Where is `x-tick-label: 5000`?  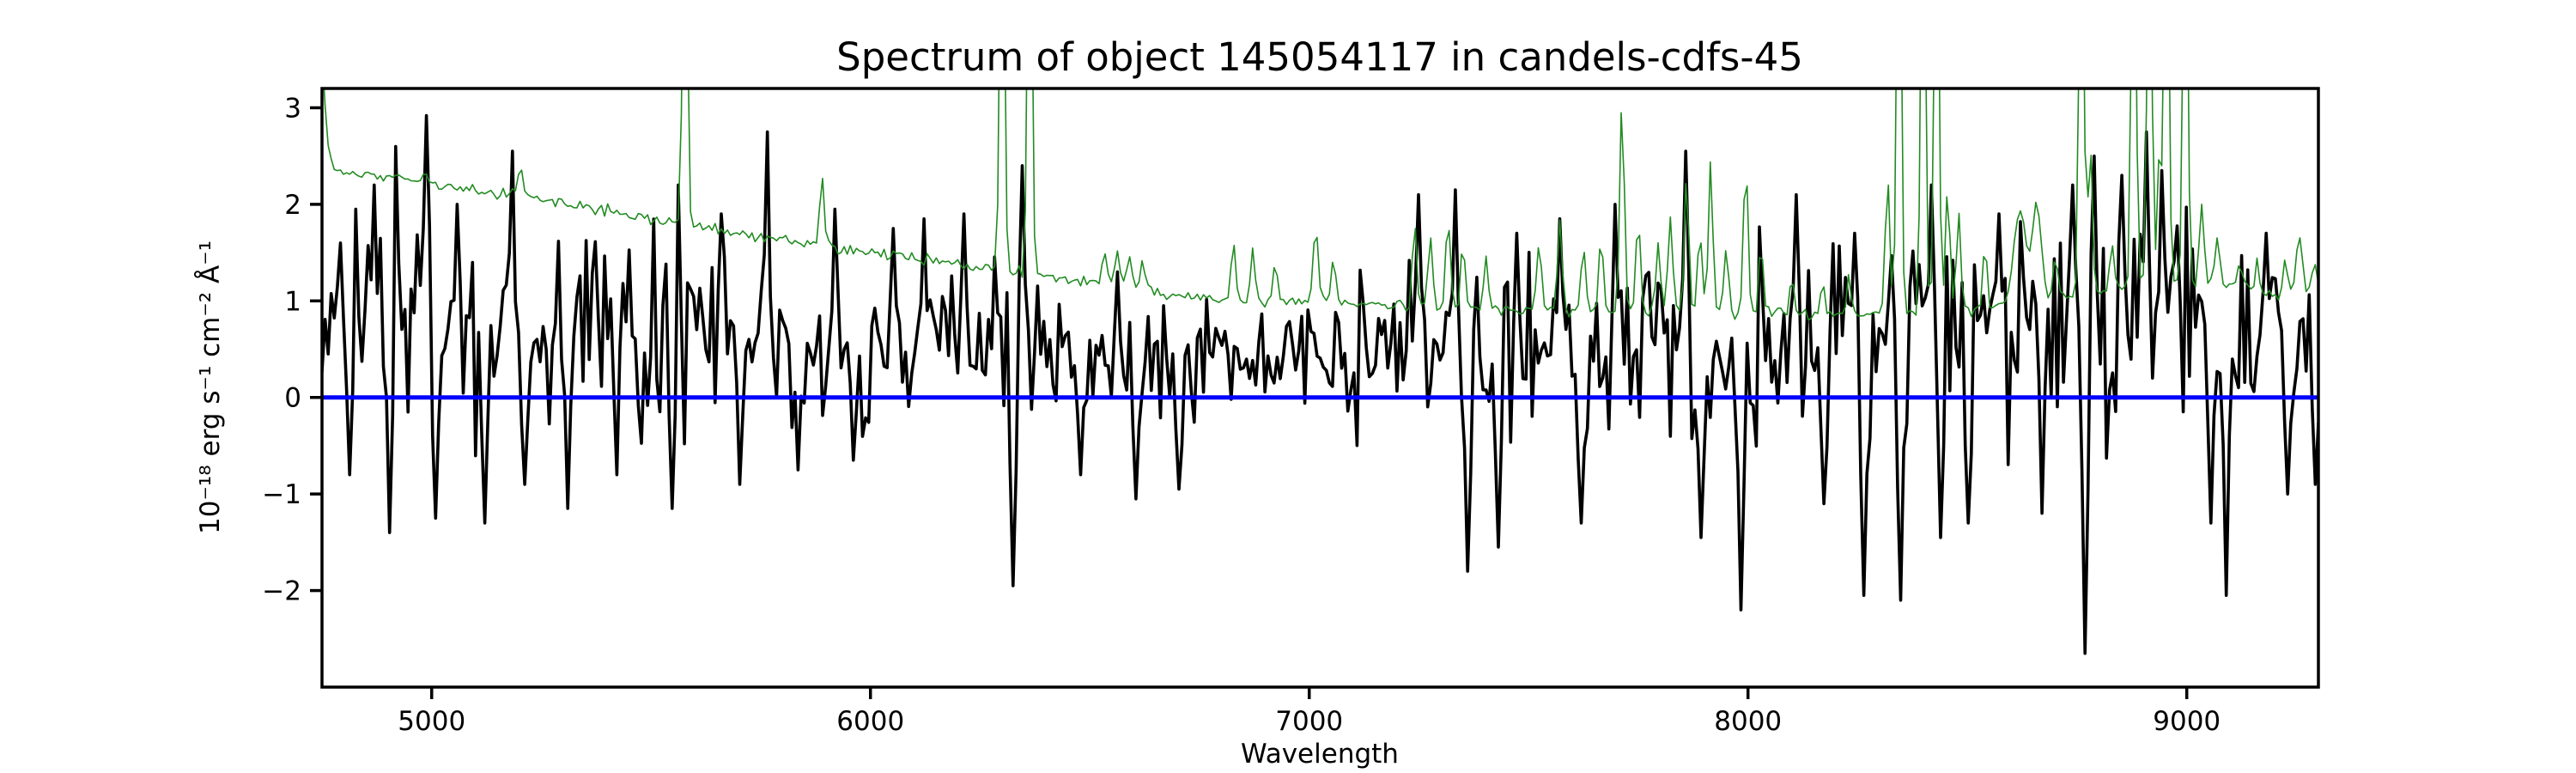
x-tick-label: 5000 is located at coordinates (431, 721).